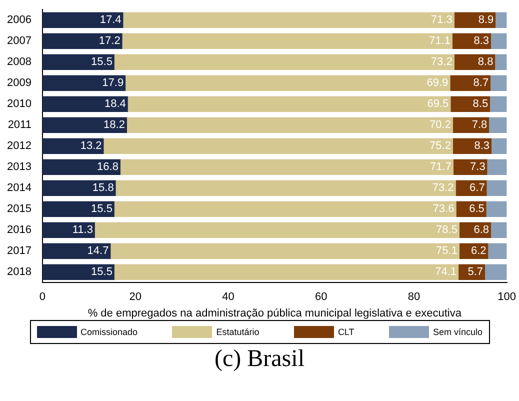 The image size is (519, 401). Describe the element at coordinates (111, 20) in the screenshot. I see `data-label: 17.4` at that location.